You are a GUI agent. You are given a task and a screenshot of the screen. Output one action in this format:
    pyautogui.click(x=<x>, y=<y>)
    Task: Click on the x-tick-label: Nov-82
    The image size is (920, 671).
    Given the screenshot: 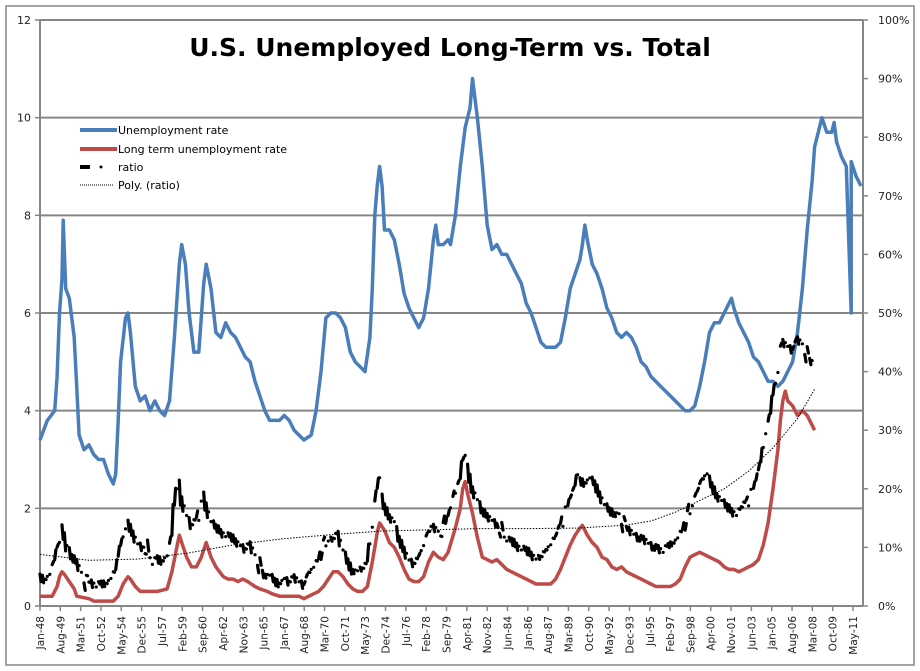 What is the action you would take?
    pyautogui.click(x=488, y=634)
    